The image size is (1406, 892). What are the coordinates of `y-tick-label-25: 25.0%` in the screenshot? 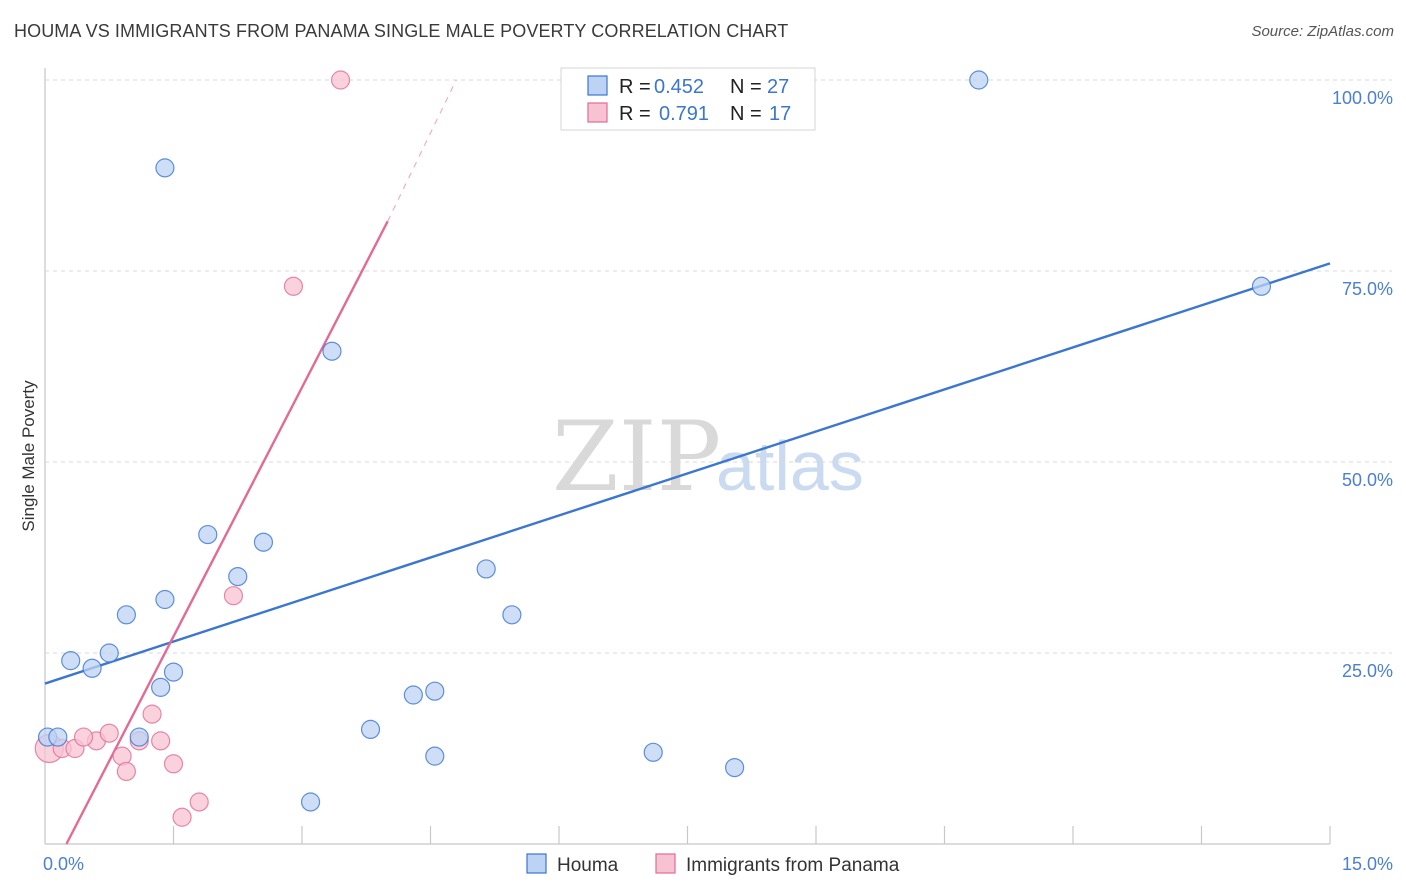 It's located at (1367, 671).